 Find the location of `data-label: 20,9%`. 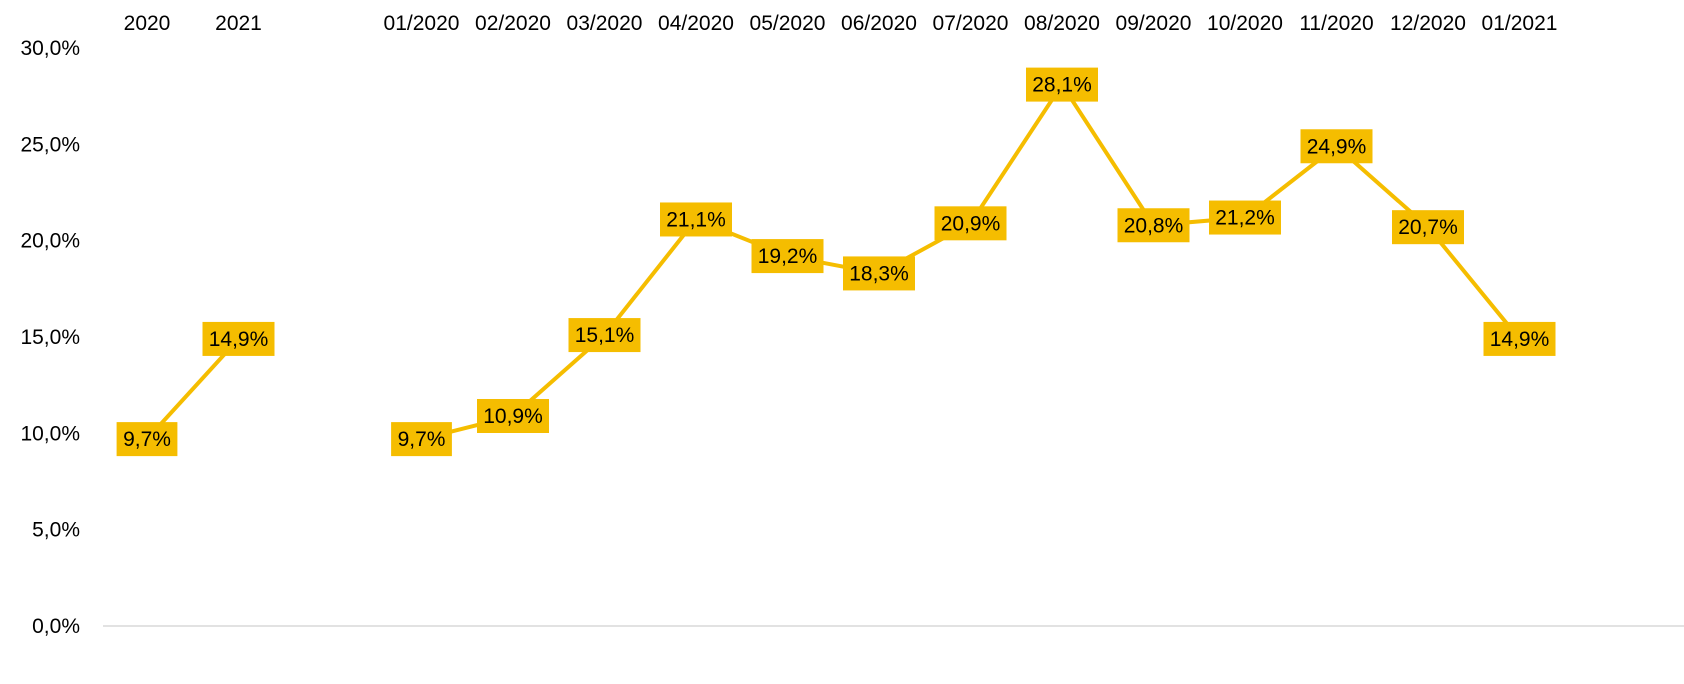

data-label: 20,9% is located at coordinates (970, 223).